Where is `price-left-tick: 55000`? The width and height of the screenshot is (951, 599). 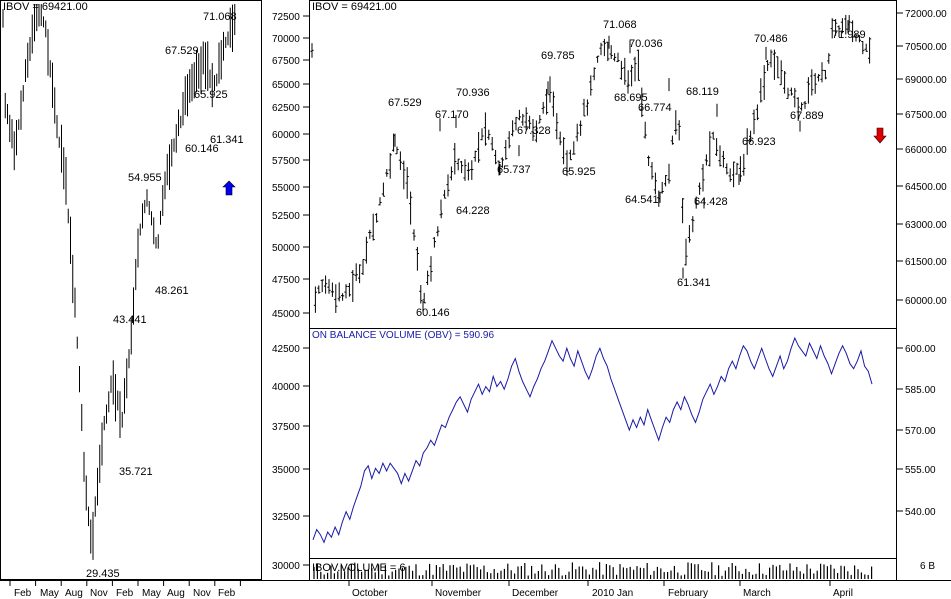 price-left-tick: 55000 is located at coordinates (286, 188).